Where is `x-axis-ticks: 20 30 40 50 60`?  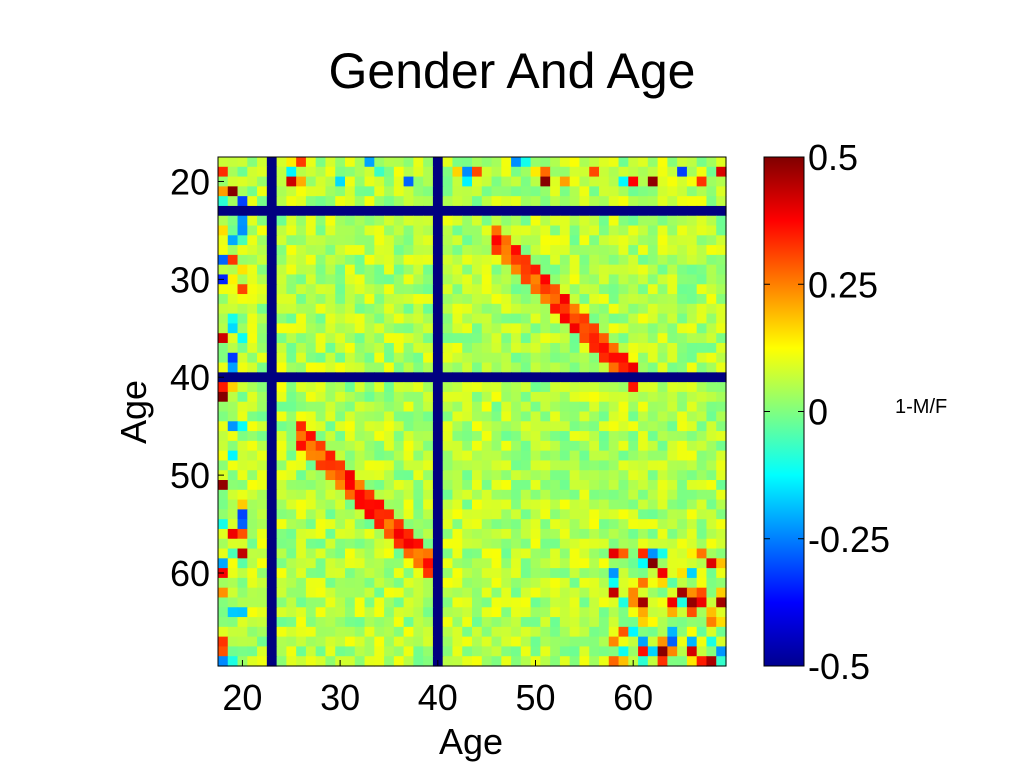 x-axis-ticks: 20 30 40 50 60 is located at coordinates (437, 689).